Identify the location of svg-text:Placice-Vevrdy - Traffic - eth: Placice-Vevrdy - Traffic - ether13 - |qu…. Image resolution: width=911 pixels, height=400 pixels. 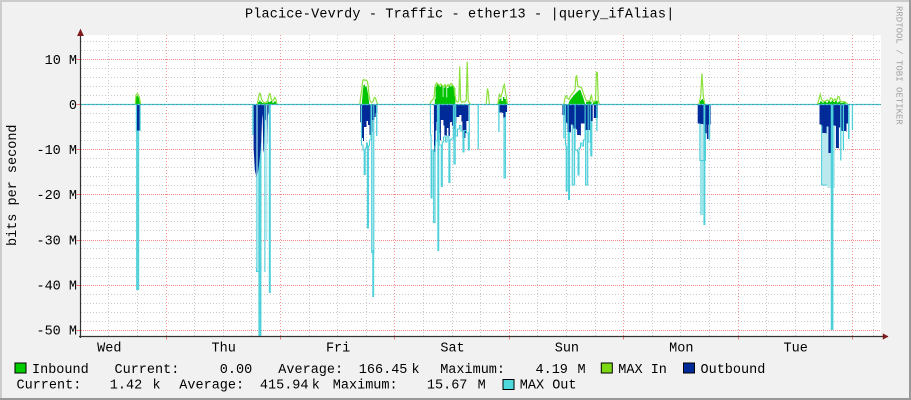
(459, 15).